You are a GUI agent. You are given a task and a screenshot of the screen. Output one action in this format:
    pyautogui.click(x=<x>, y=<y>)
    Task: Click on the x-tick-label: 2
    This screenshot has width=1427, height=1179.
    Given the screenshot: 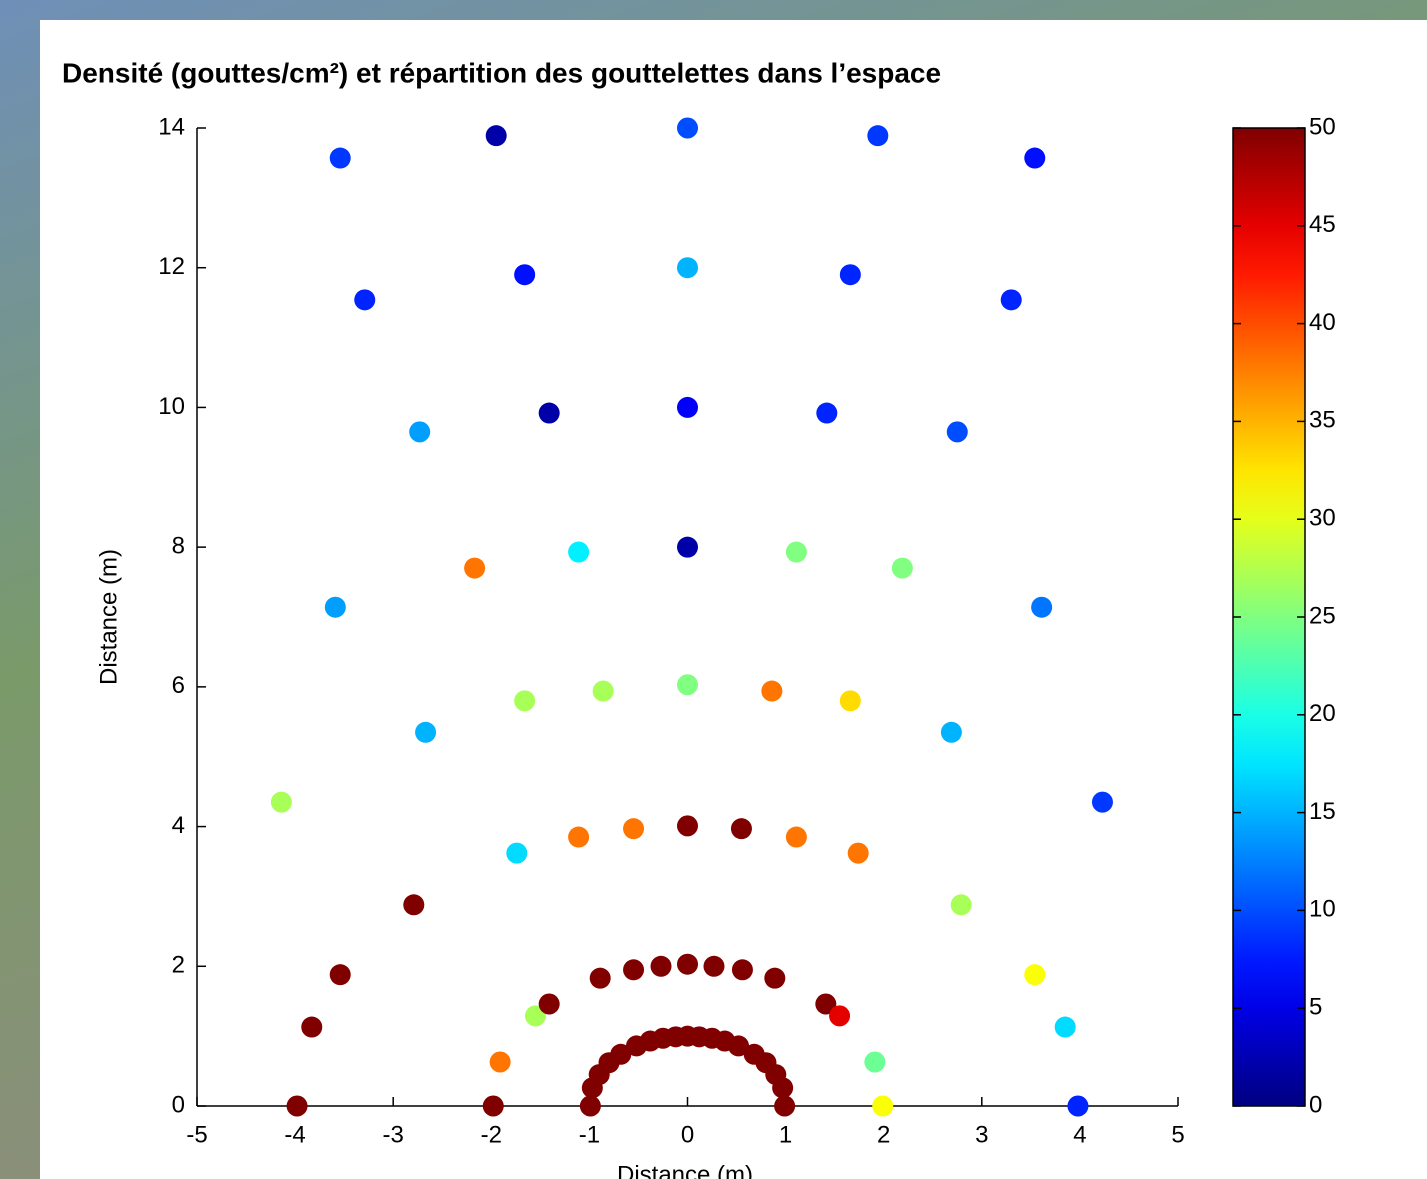 What is the action you would take?
    pyautogui.click(x=883, y=1134)
    